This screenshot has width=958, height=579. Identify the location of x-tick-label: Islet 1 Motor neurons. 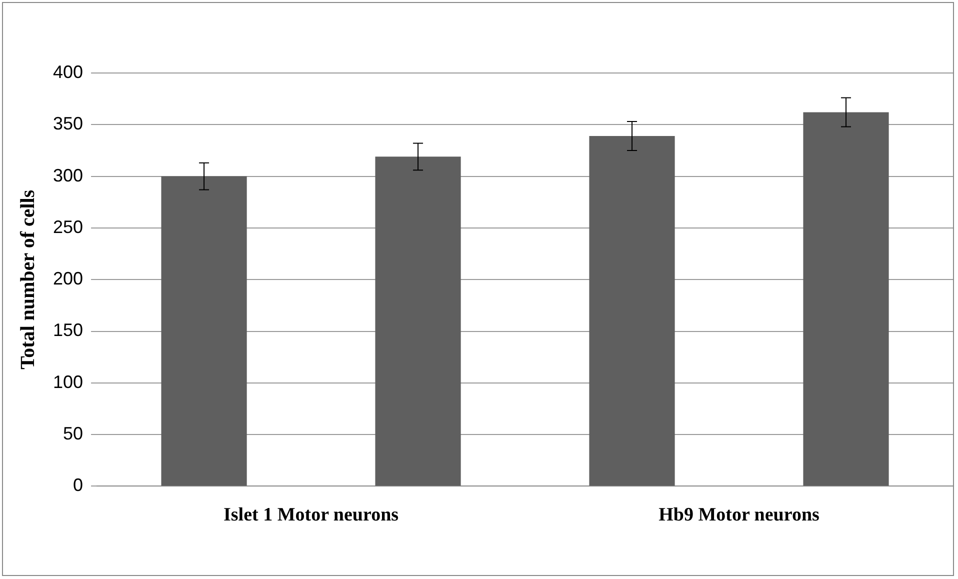
(311, 515).